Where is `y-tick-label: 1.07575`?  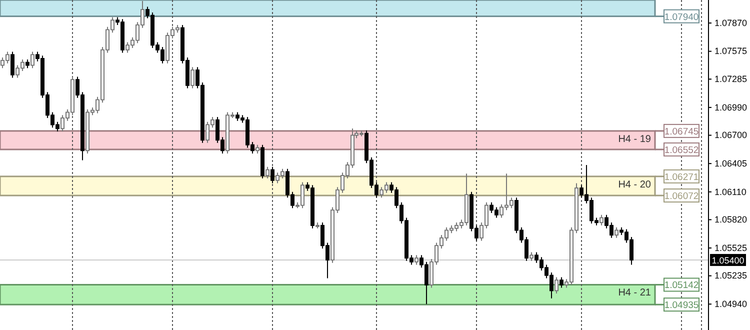 y-tick-label: 1.07575 is located at coordinates (731, 51).